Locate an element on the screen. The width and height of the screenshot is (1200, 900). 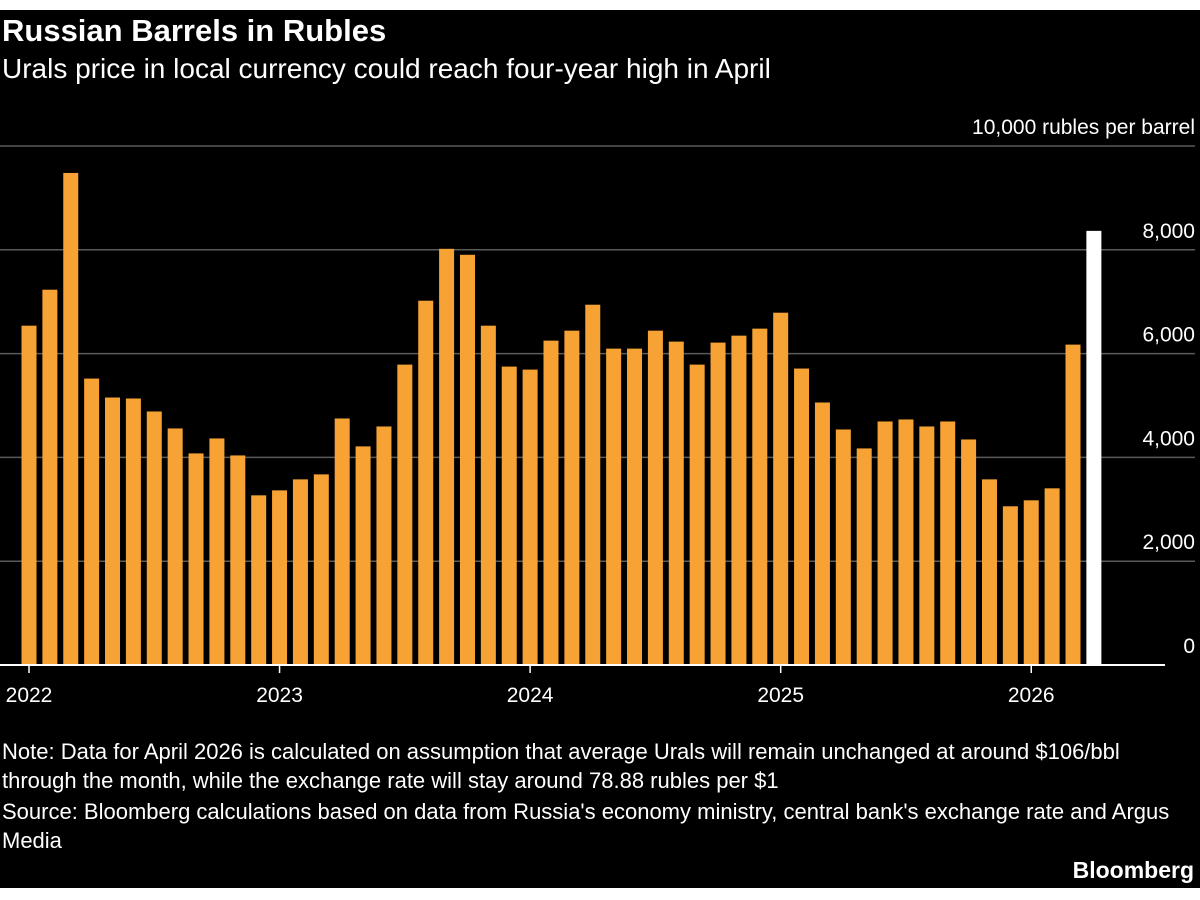
y-tick-label: 2,000 is located at coordinates (1168, 542).